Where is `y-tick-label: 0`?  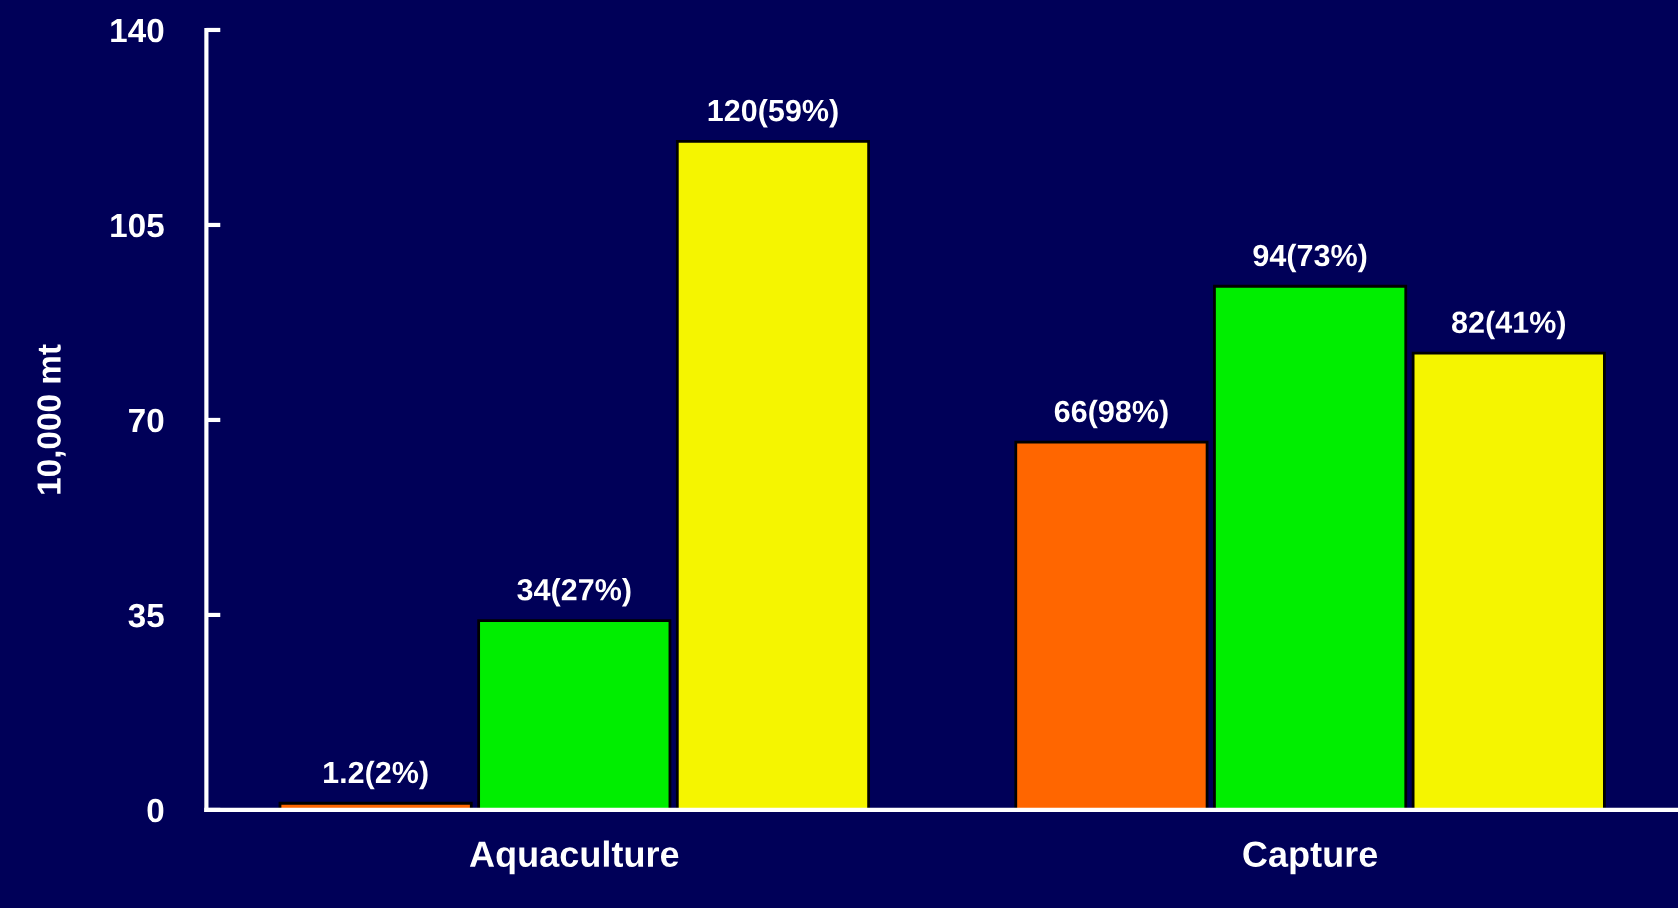
y-tick-label: 0 is located at coordinates (155, 810).